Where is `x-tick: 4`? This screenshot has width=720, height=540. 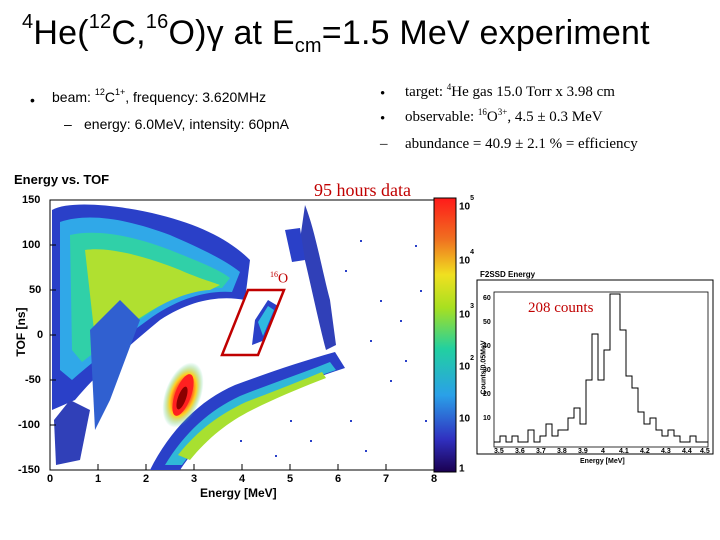 x-tick: 4 is located at coordinates (242, 479).